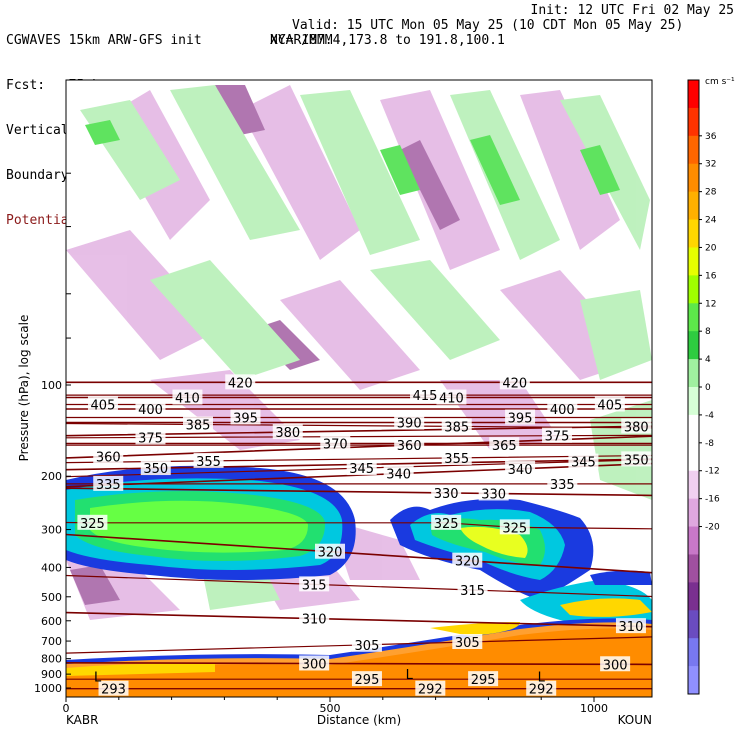 The height and width of the screenshot is (740, 740). What do you see at coordinates (24, 388) in the screenshot?
I see `y-axis-label: Pressure (hPa), log scale` at bounding box center [24, 388].